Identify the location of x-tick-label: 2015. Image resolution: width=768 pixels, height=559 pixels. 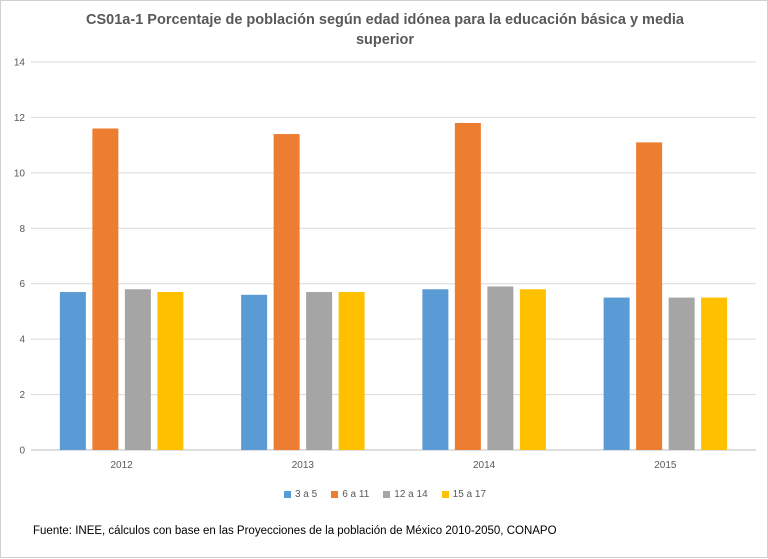
(665, 465).